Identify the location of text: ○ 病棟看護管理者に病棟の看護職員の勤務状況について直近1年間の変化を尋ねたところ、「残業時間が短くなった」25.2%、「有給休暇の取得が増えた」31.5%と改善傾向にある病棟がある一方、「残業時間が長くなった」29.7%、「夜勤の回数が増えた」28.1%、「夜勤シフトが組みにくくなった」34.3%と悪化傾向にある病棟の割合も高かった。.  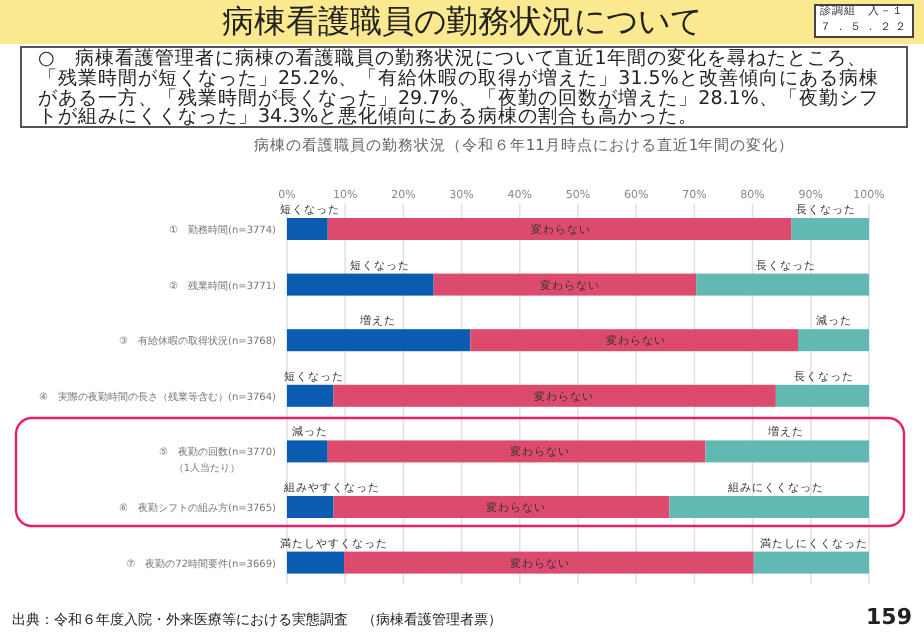
(464, 87).